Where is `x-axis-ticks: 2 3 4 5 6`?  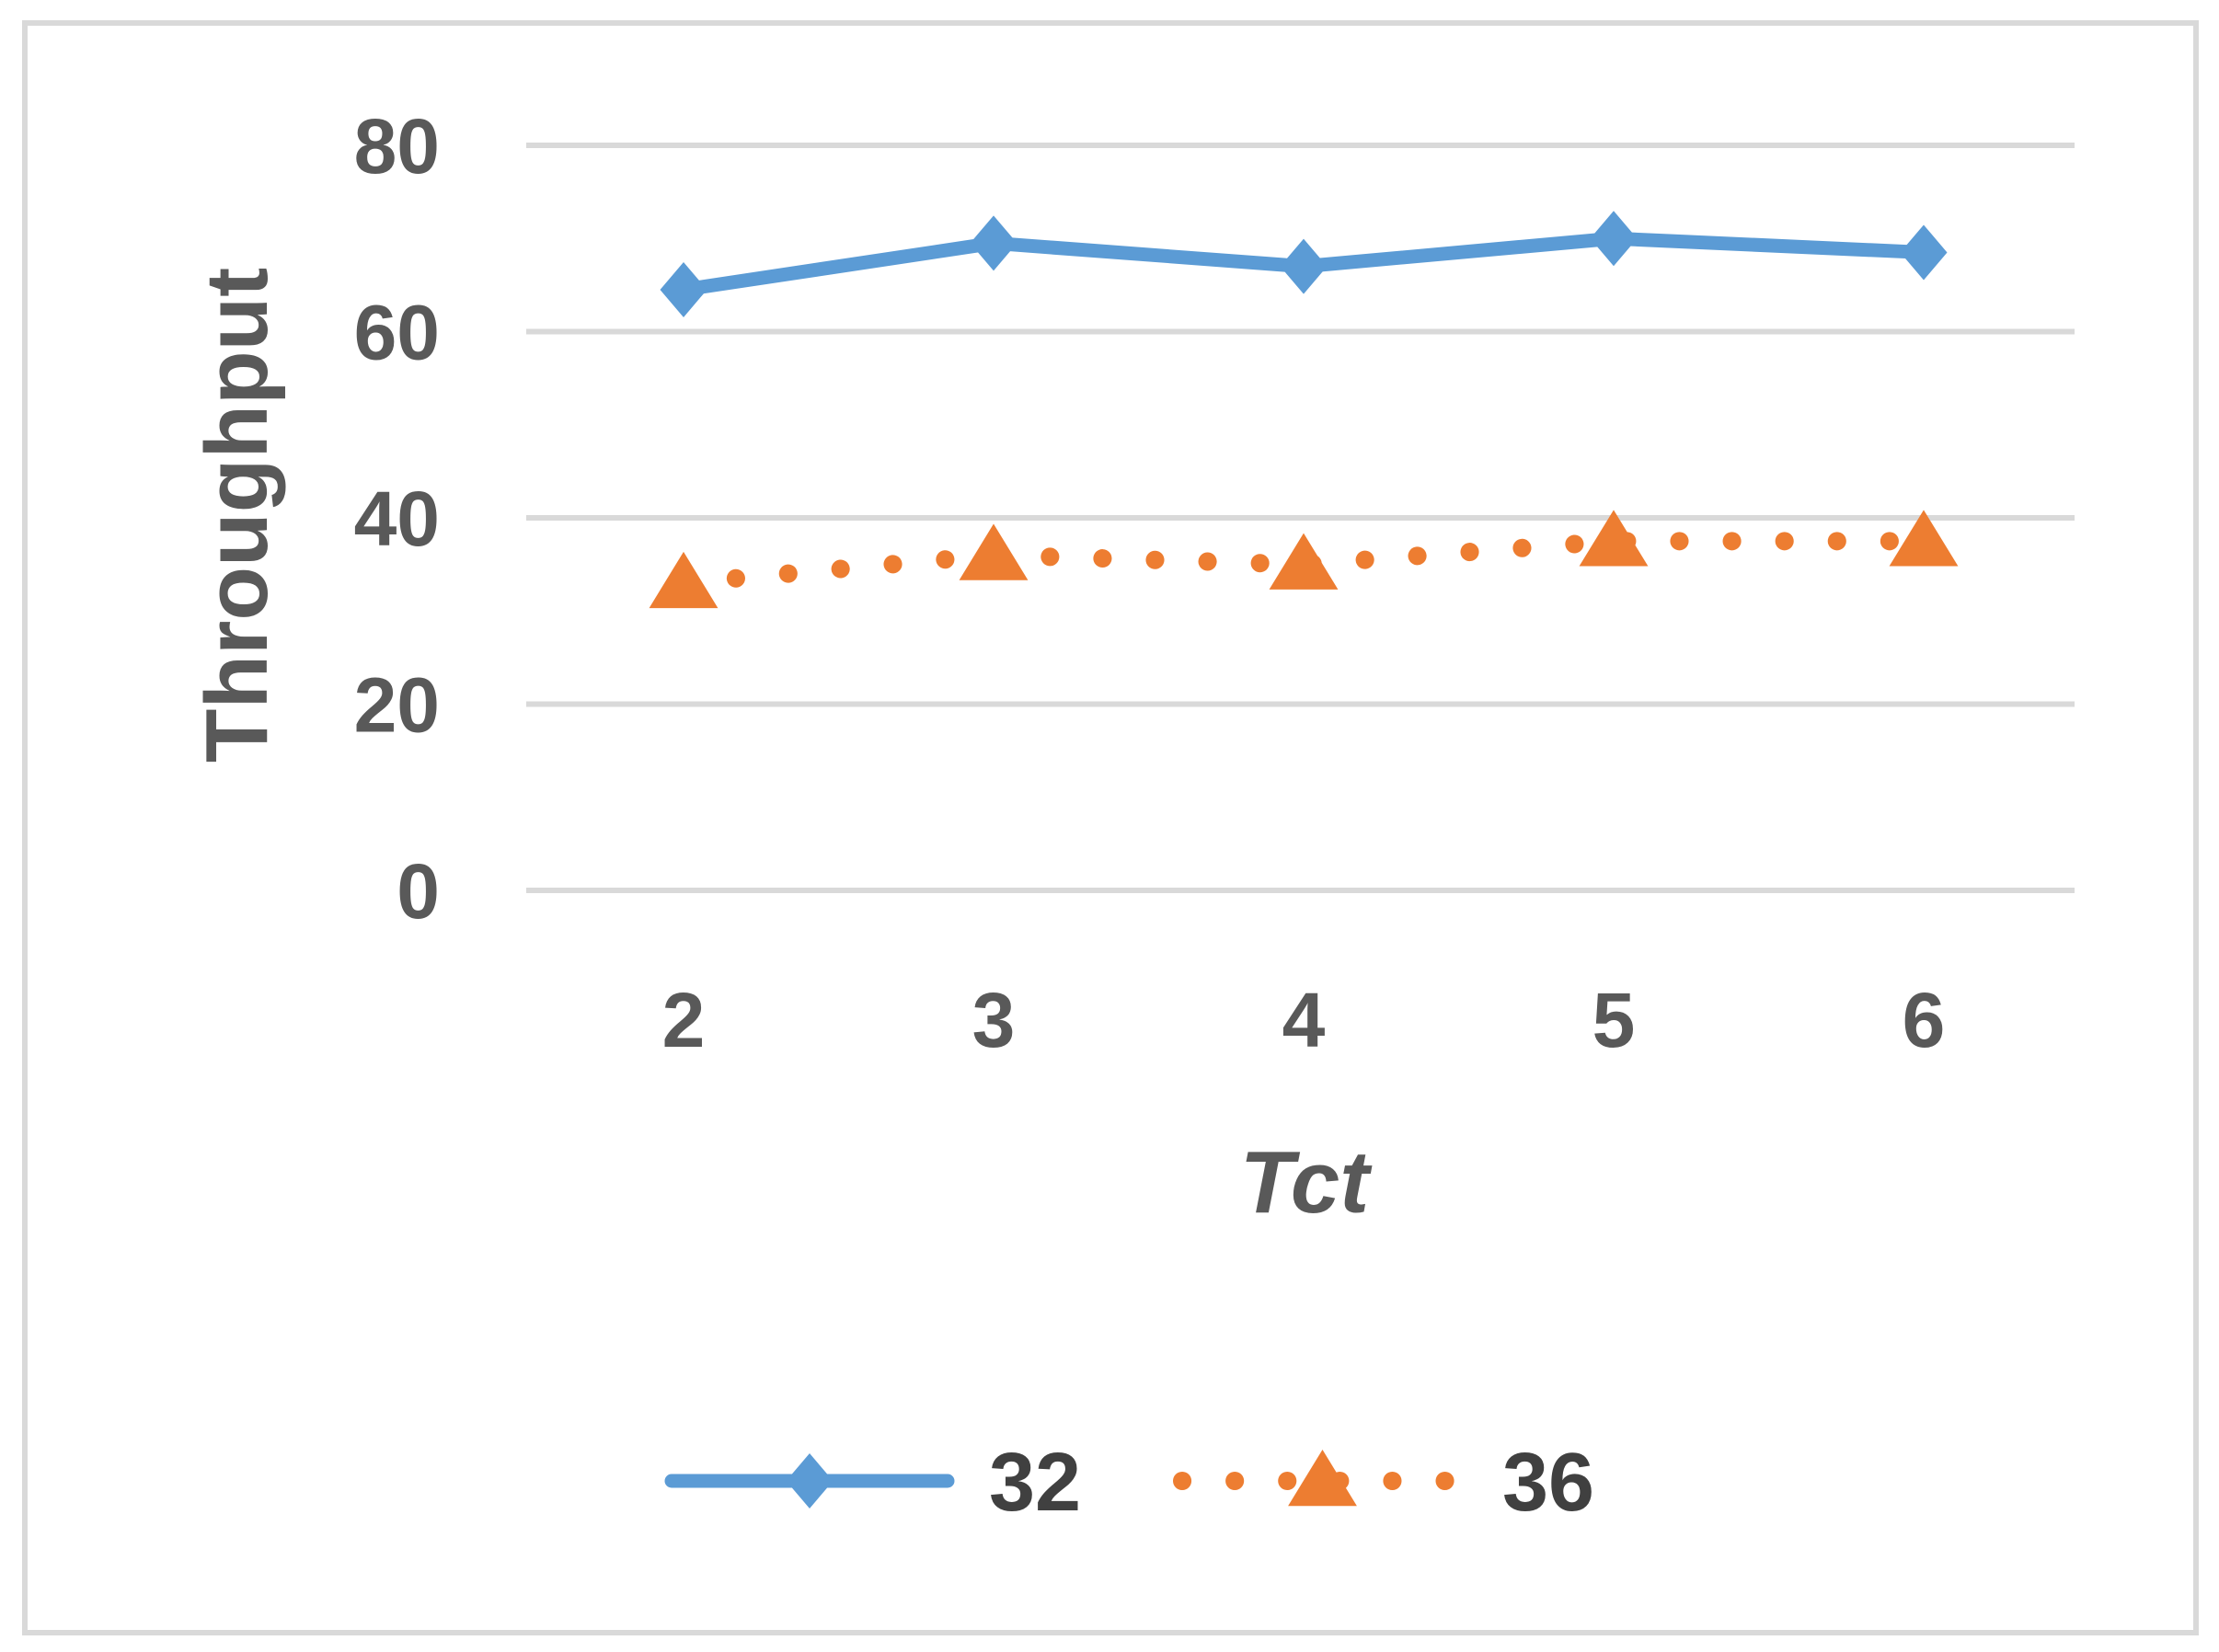
x-axis-ticks: 2 3 4 5 6 is located at coordinates (1304, 1020).